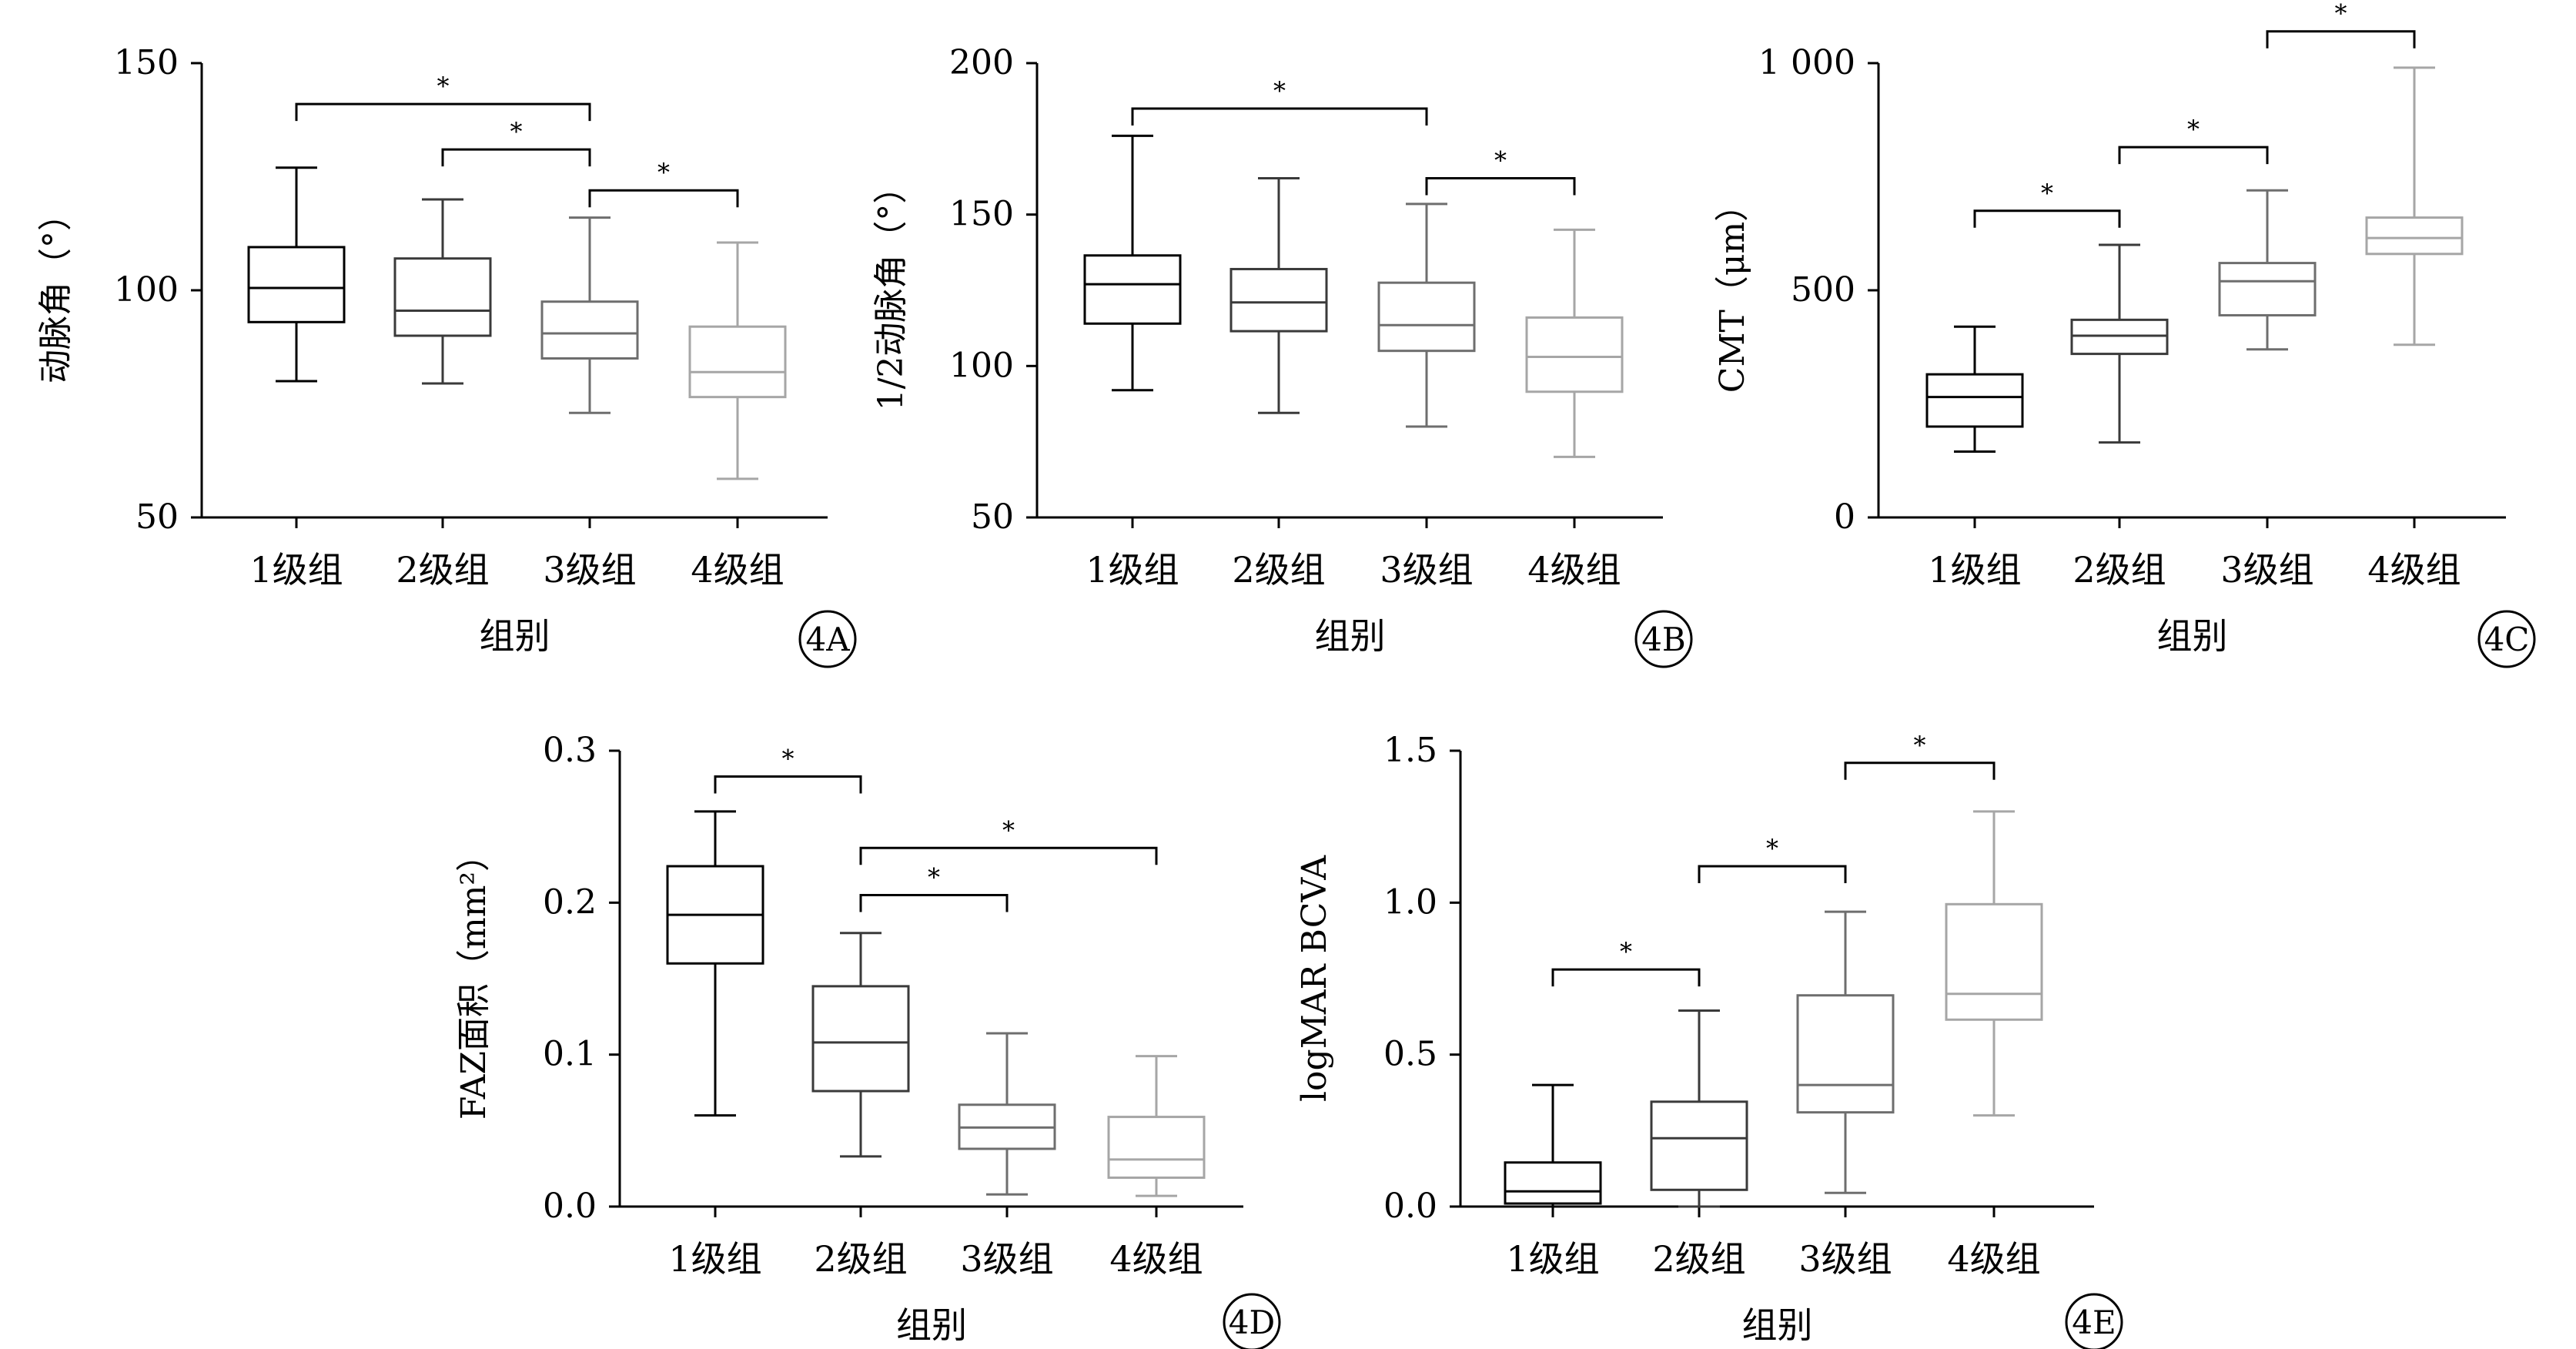 This screenshot has width=2576, height=1349. Describe the element at coordinates (891, 290) in the screenshot. I see `y-axis-label: 1/2动脉角（°）` at that location.